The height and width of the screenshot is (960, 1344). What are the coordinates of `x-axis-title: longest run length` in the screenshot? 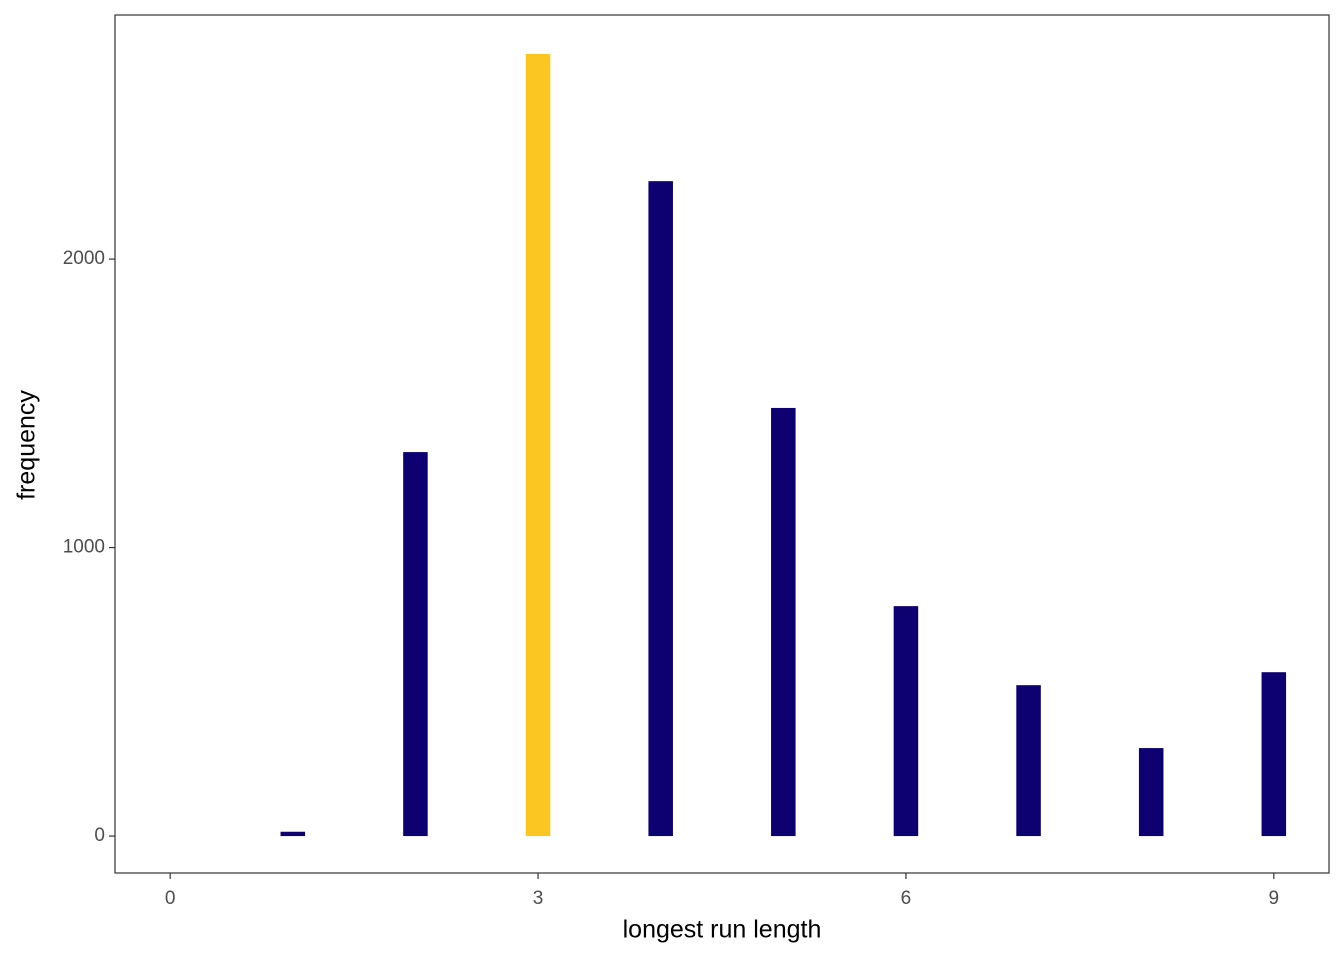 It's located at (722, 930).